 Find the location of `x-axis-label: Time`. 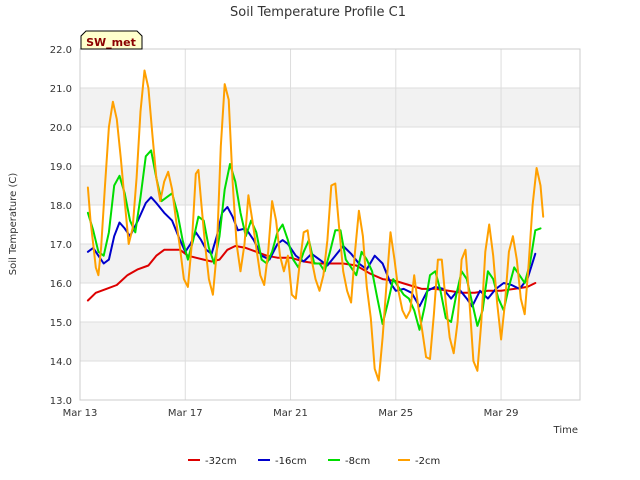

x-axis-label: Time is located at coordinates (565, 430).